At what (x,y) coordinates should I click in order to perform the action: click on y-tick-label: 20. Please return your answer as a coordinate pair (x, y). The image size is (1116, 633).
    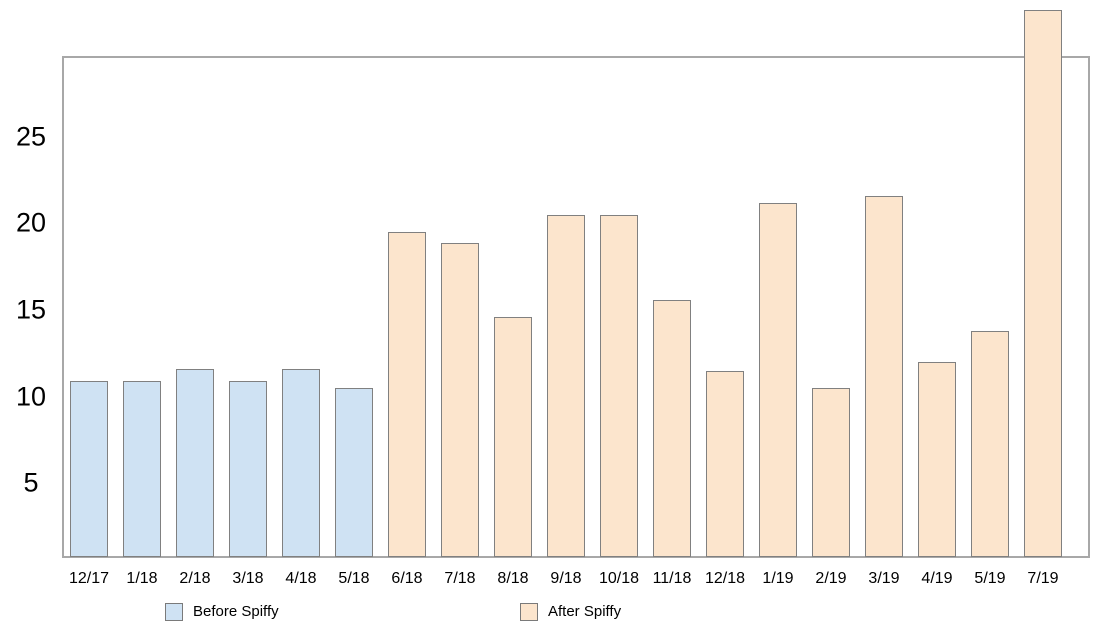
    Looking at the image, I should click on (31, 222).